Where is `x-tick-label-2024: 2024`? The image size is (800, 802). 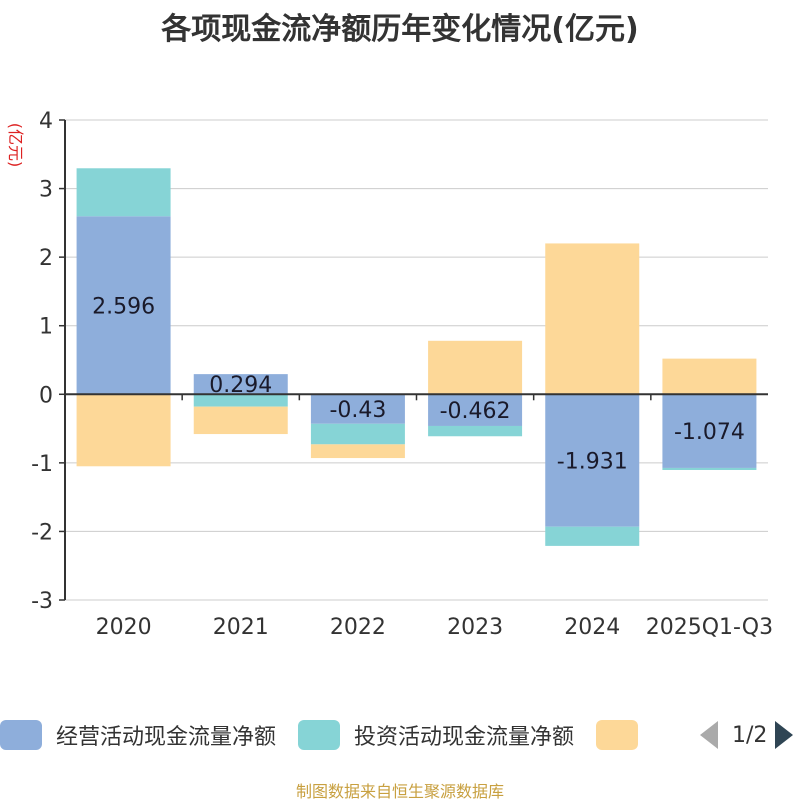
x-tick-label-2024: 2024 is located at coordinates (592, 627).